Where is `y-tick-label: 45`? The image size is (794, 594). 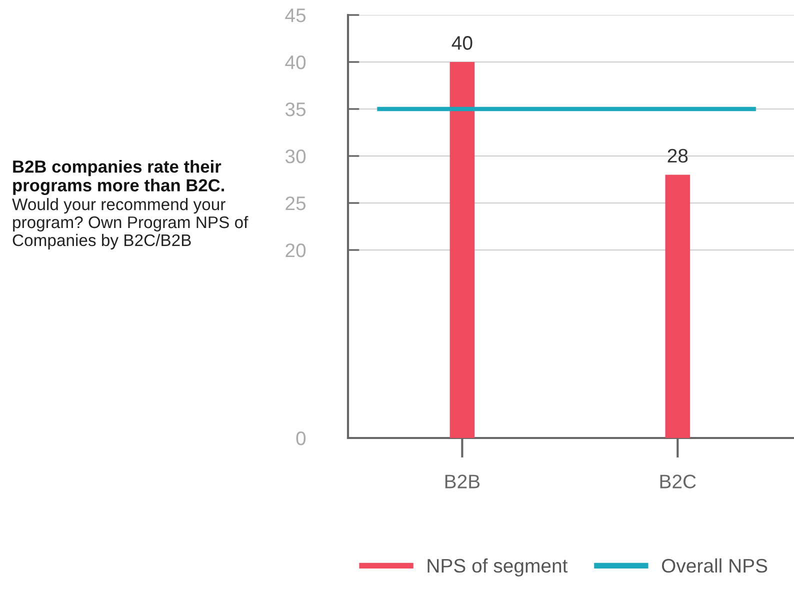
y-tick-label: 45 is located at coordinates (295, 15).